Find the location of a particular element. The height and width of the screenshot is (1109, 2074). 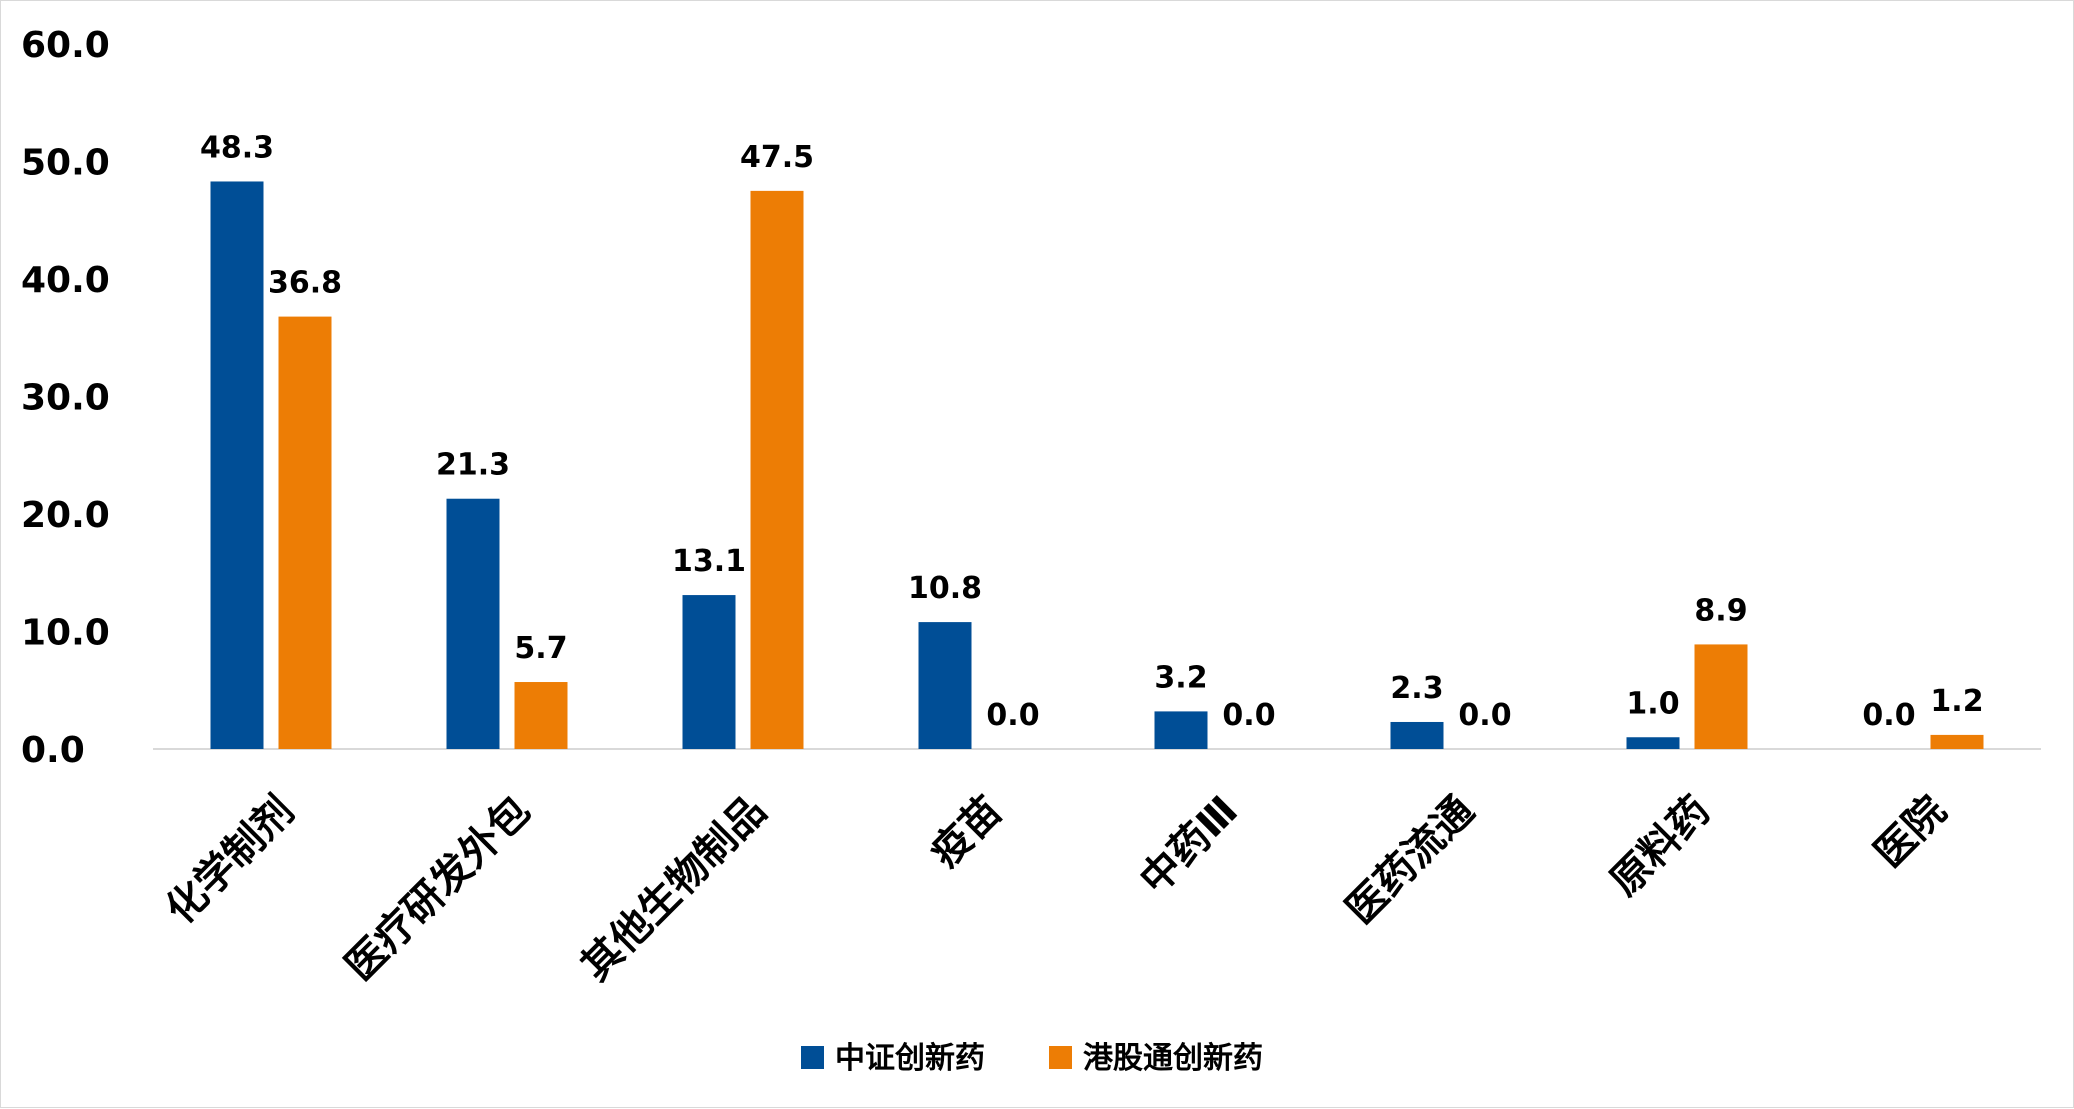

y-tick-label: 60.0 is located at coordinates (65, 45).